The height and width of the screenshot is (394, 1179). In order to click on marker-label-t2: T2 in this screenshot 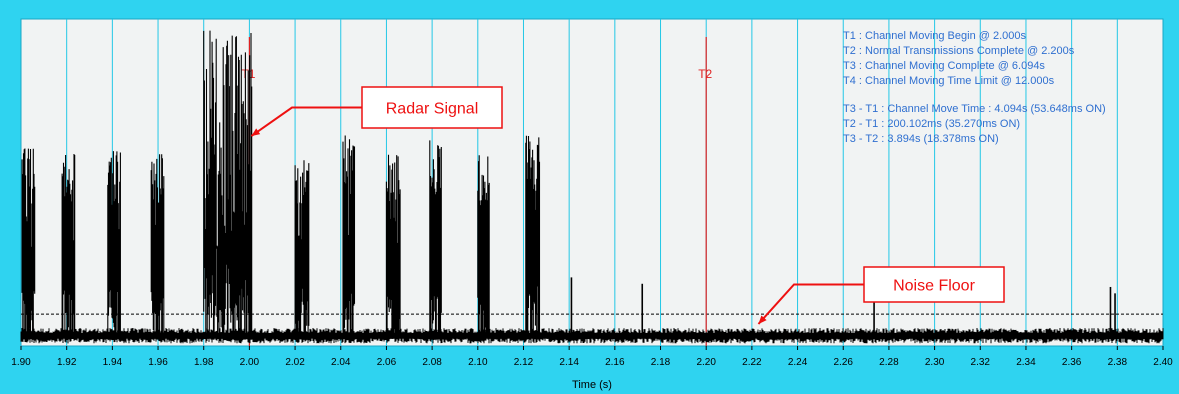, I will do `click(705, 74)`.